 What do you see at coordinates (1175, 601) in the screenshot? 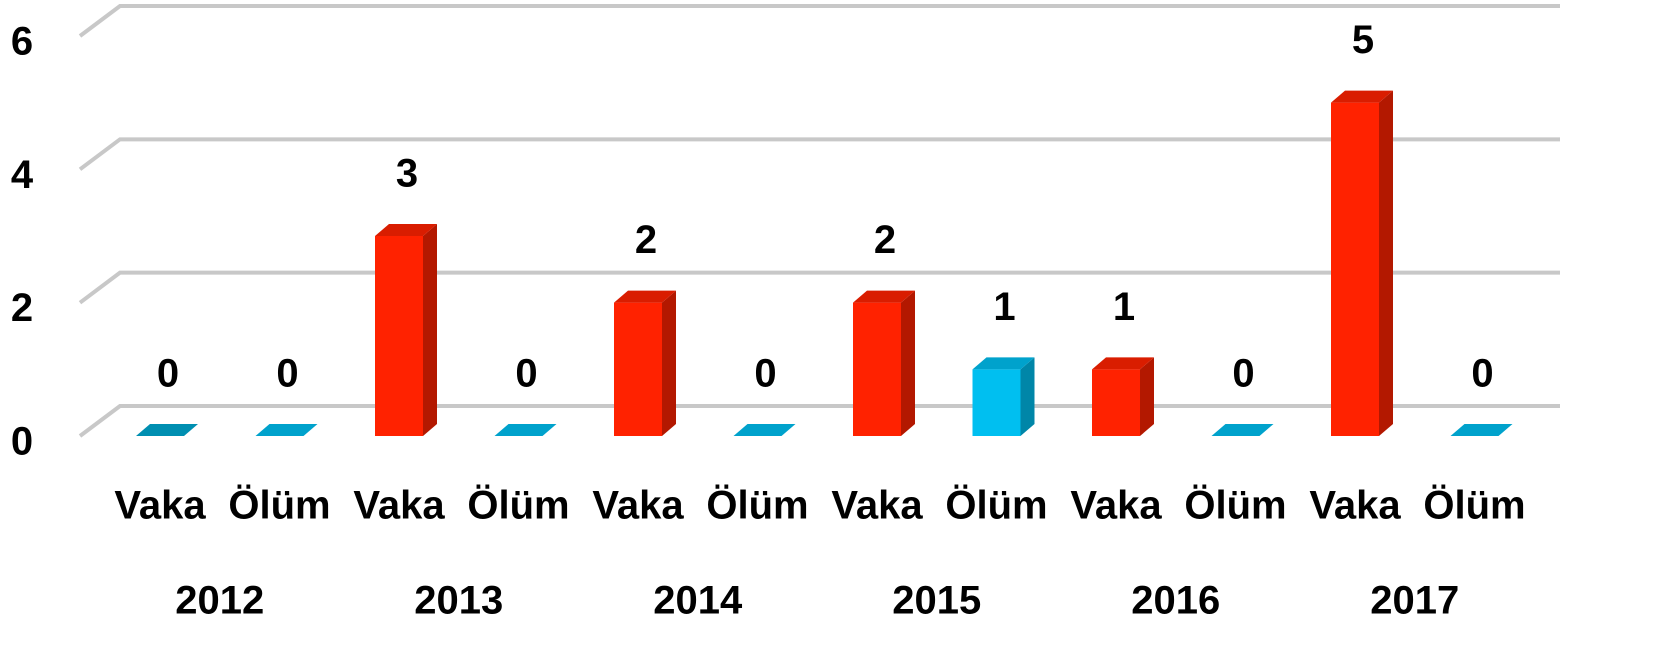
I see `group-label: 2016` at bounding box center [1175, 601].